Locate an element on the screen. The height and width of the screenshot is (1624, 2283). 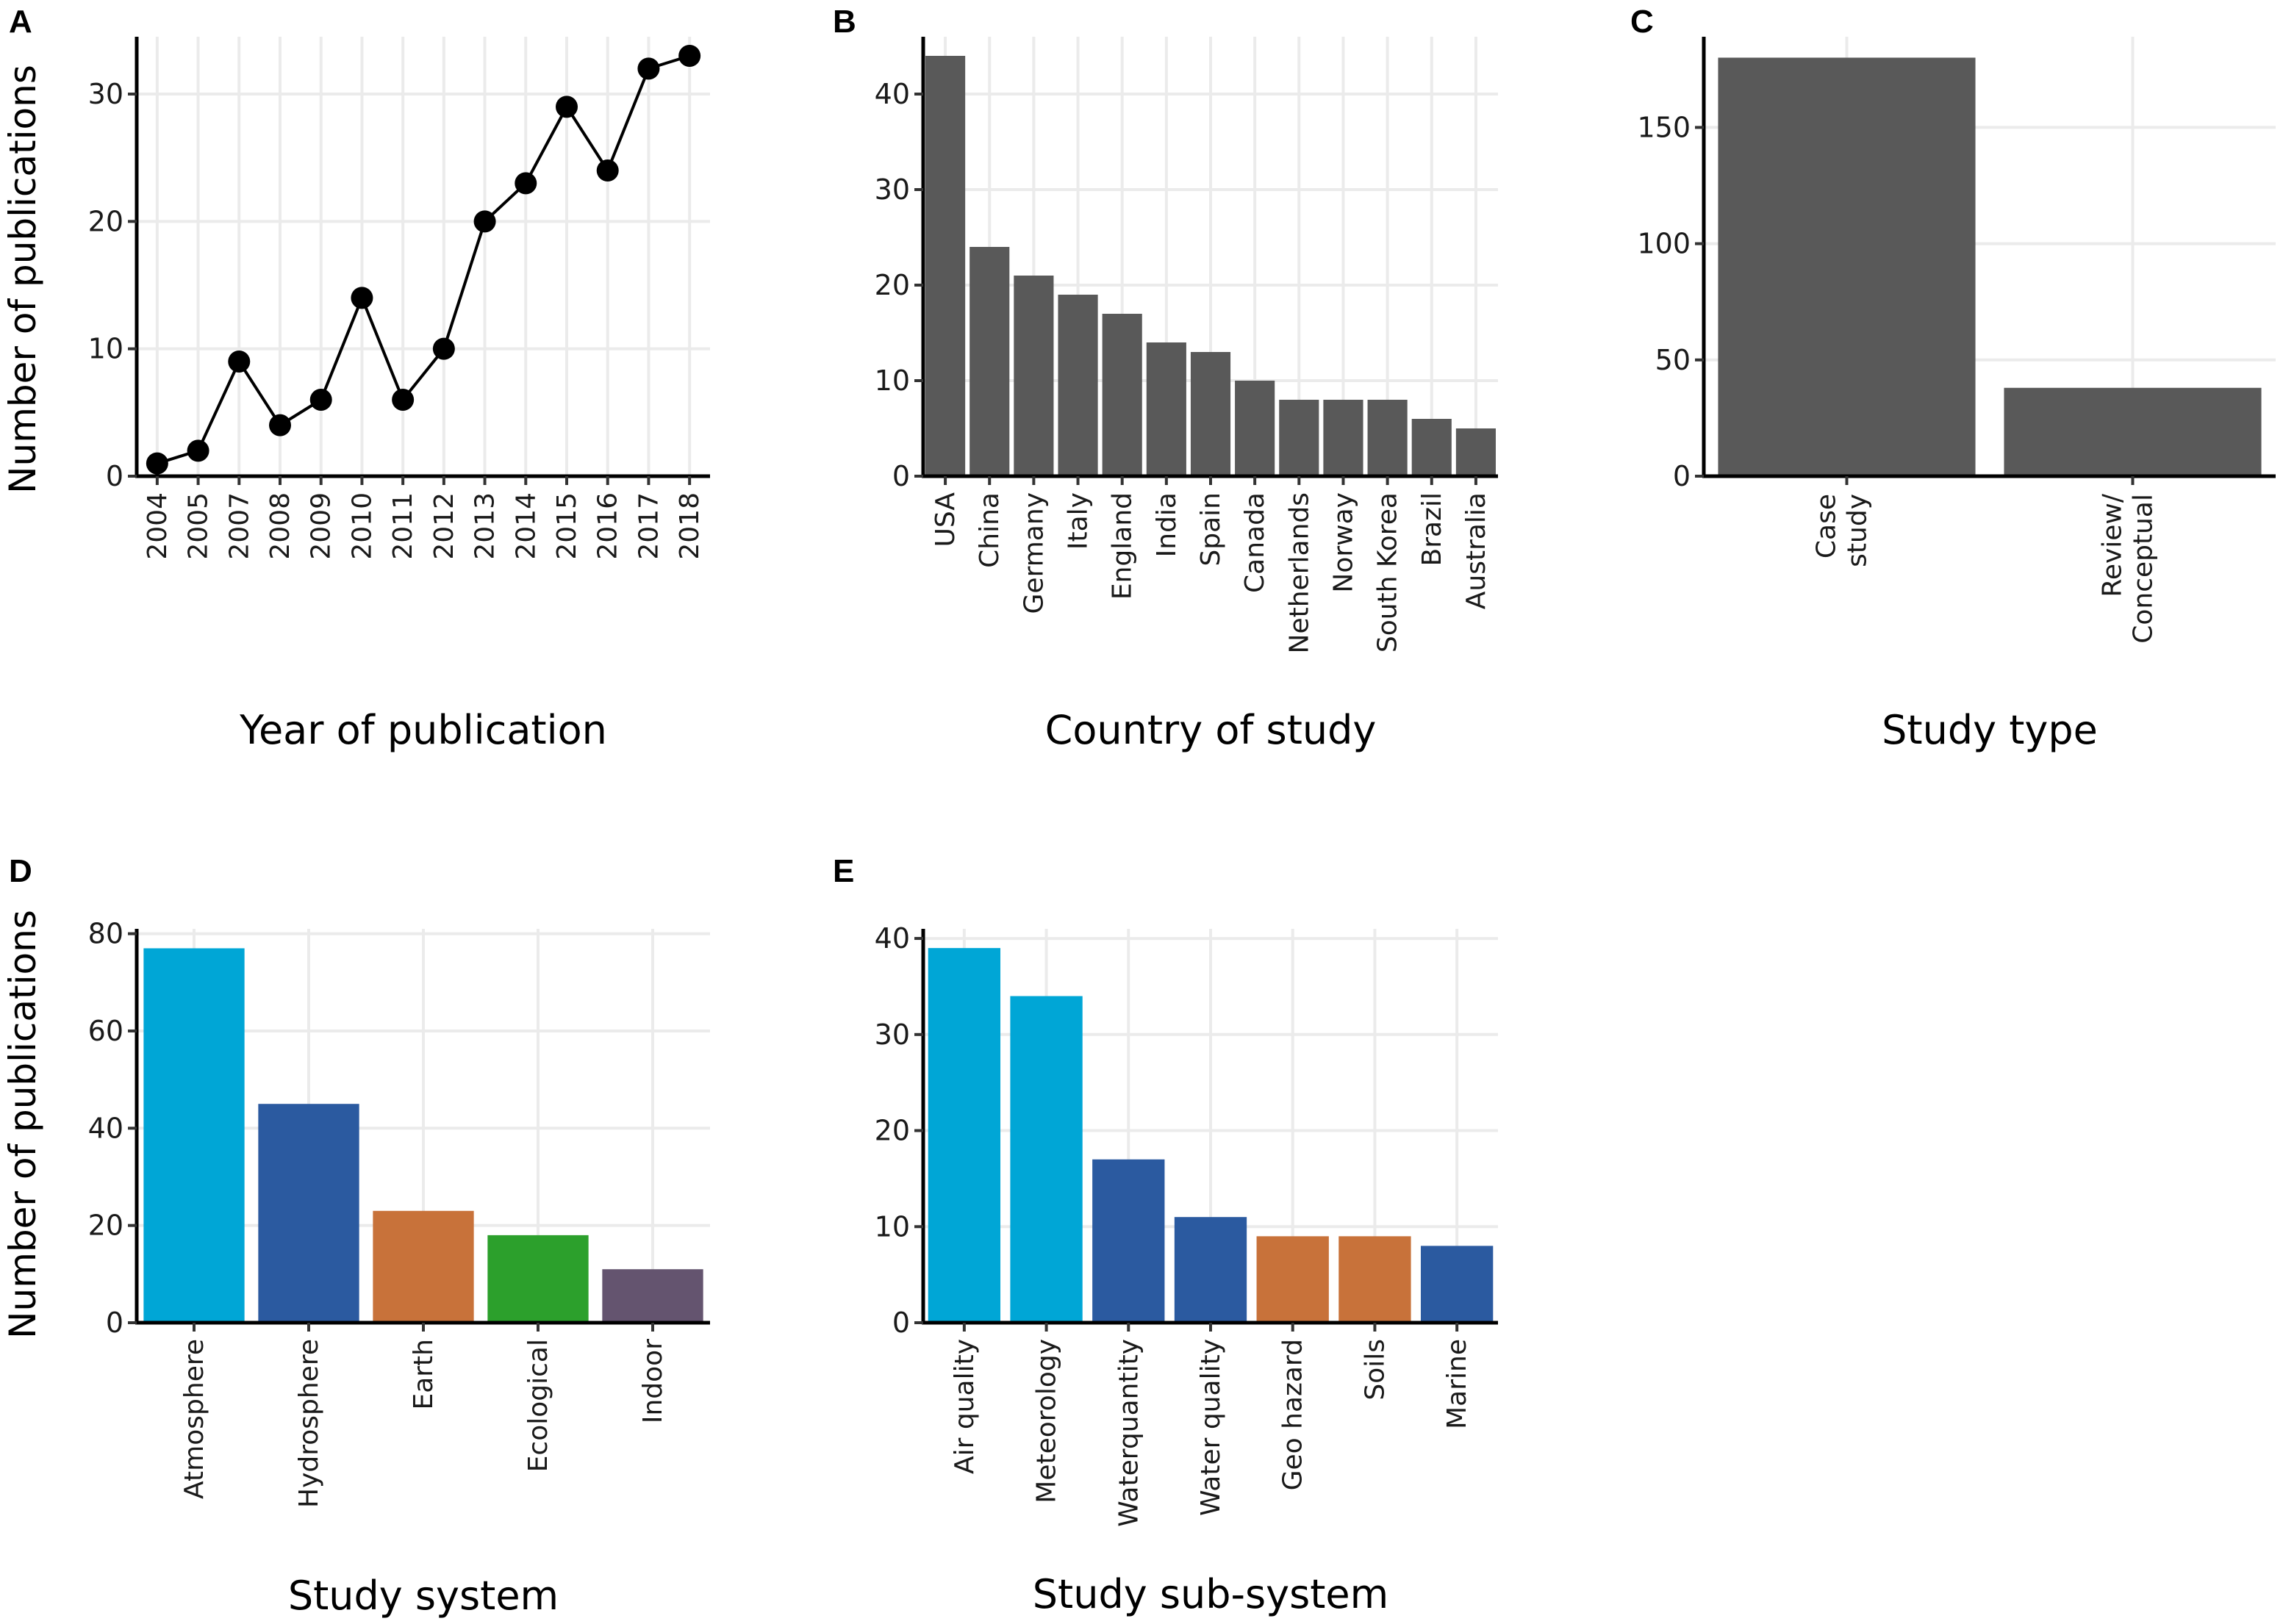
bar-norway is located at coordinates (1343, 438).